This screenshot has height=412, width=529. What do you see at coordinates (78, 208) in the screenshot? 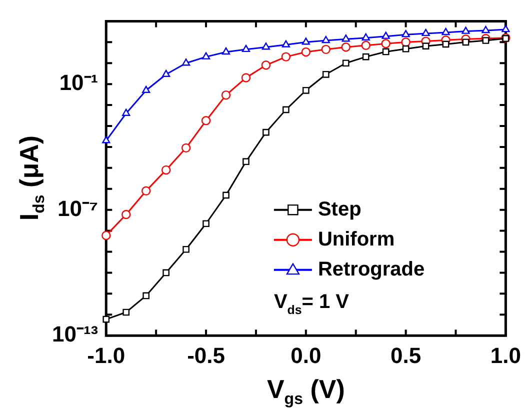
I see `y-tick-label: 10⁻⁷` at bounding box center [78, 208].